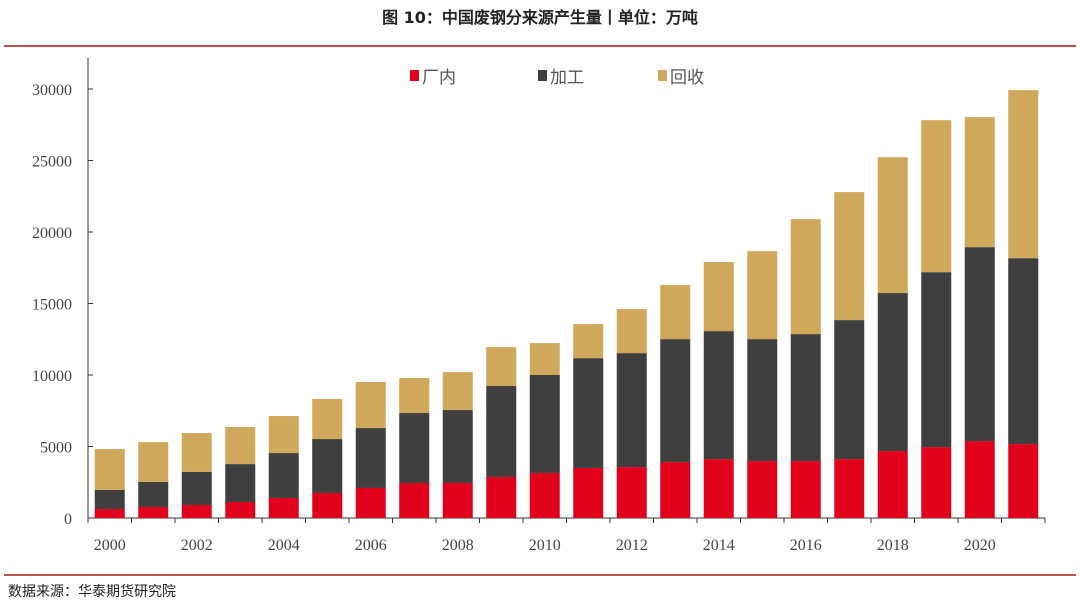  What do you see at coordinates (370, 405) in the screenshot?
I see `bar-2006-回收` at bounding box center [370, 405].